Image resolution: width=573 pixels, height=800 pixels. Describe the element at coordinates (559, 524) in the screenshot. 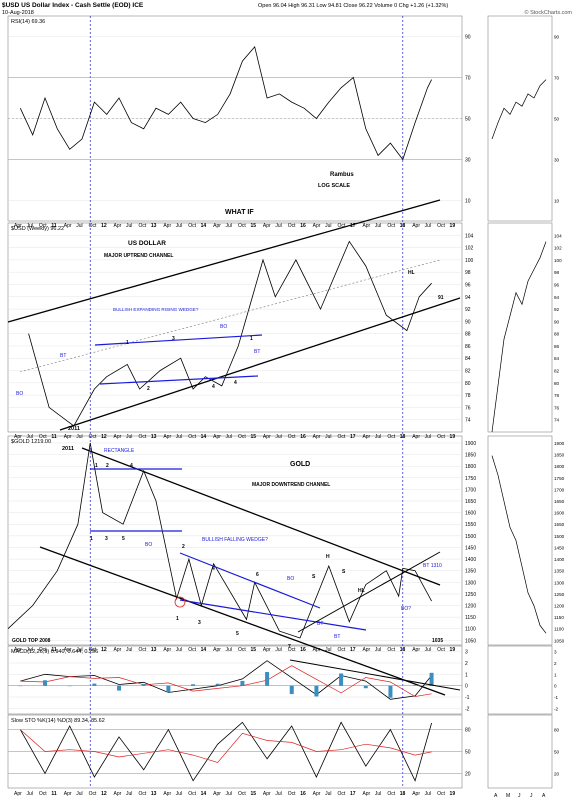

I see `side-y-tick-label-gold: 1550` at that location.